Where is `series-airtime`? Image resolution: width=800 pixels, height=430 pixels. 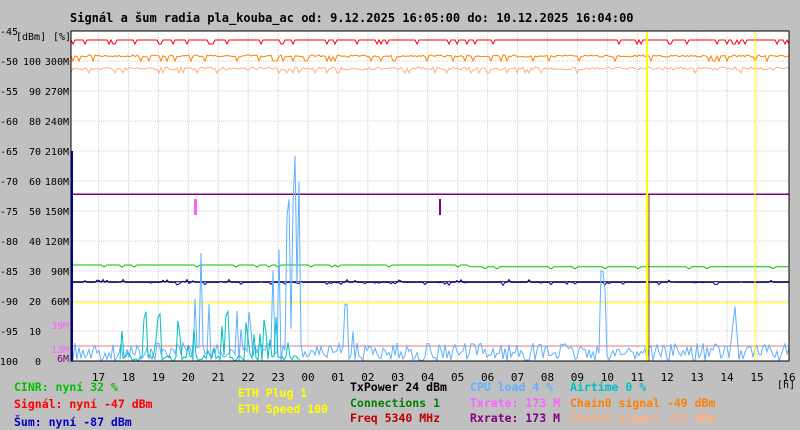
series-airtime is located at coordinates (210, 335).